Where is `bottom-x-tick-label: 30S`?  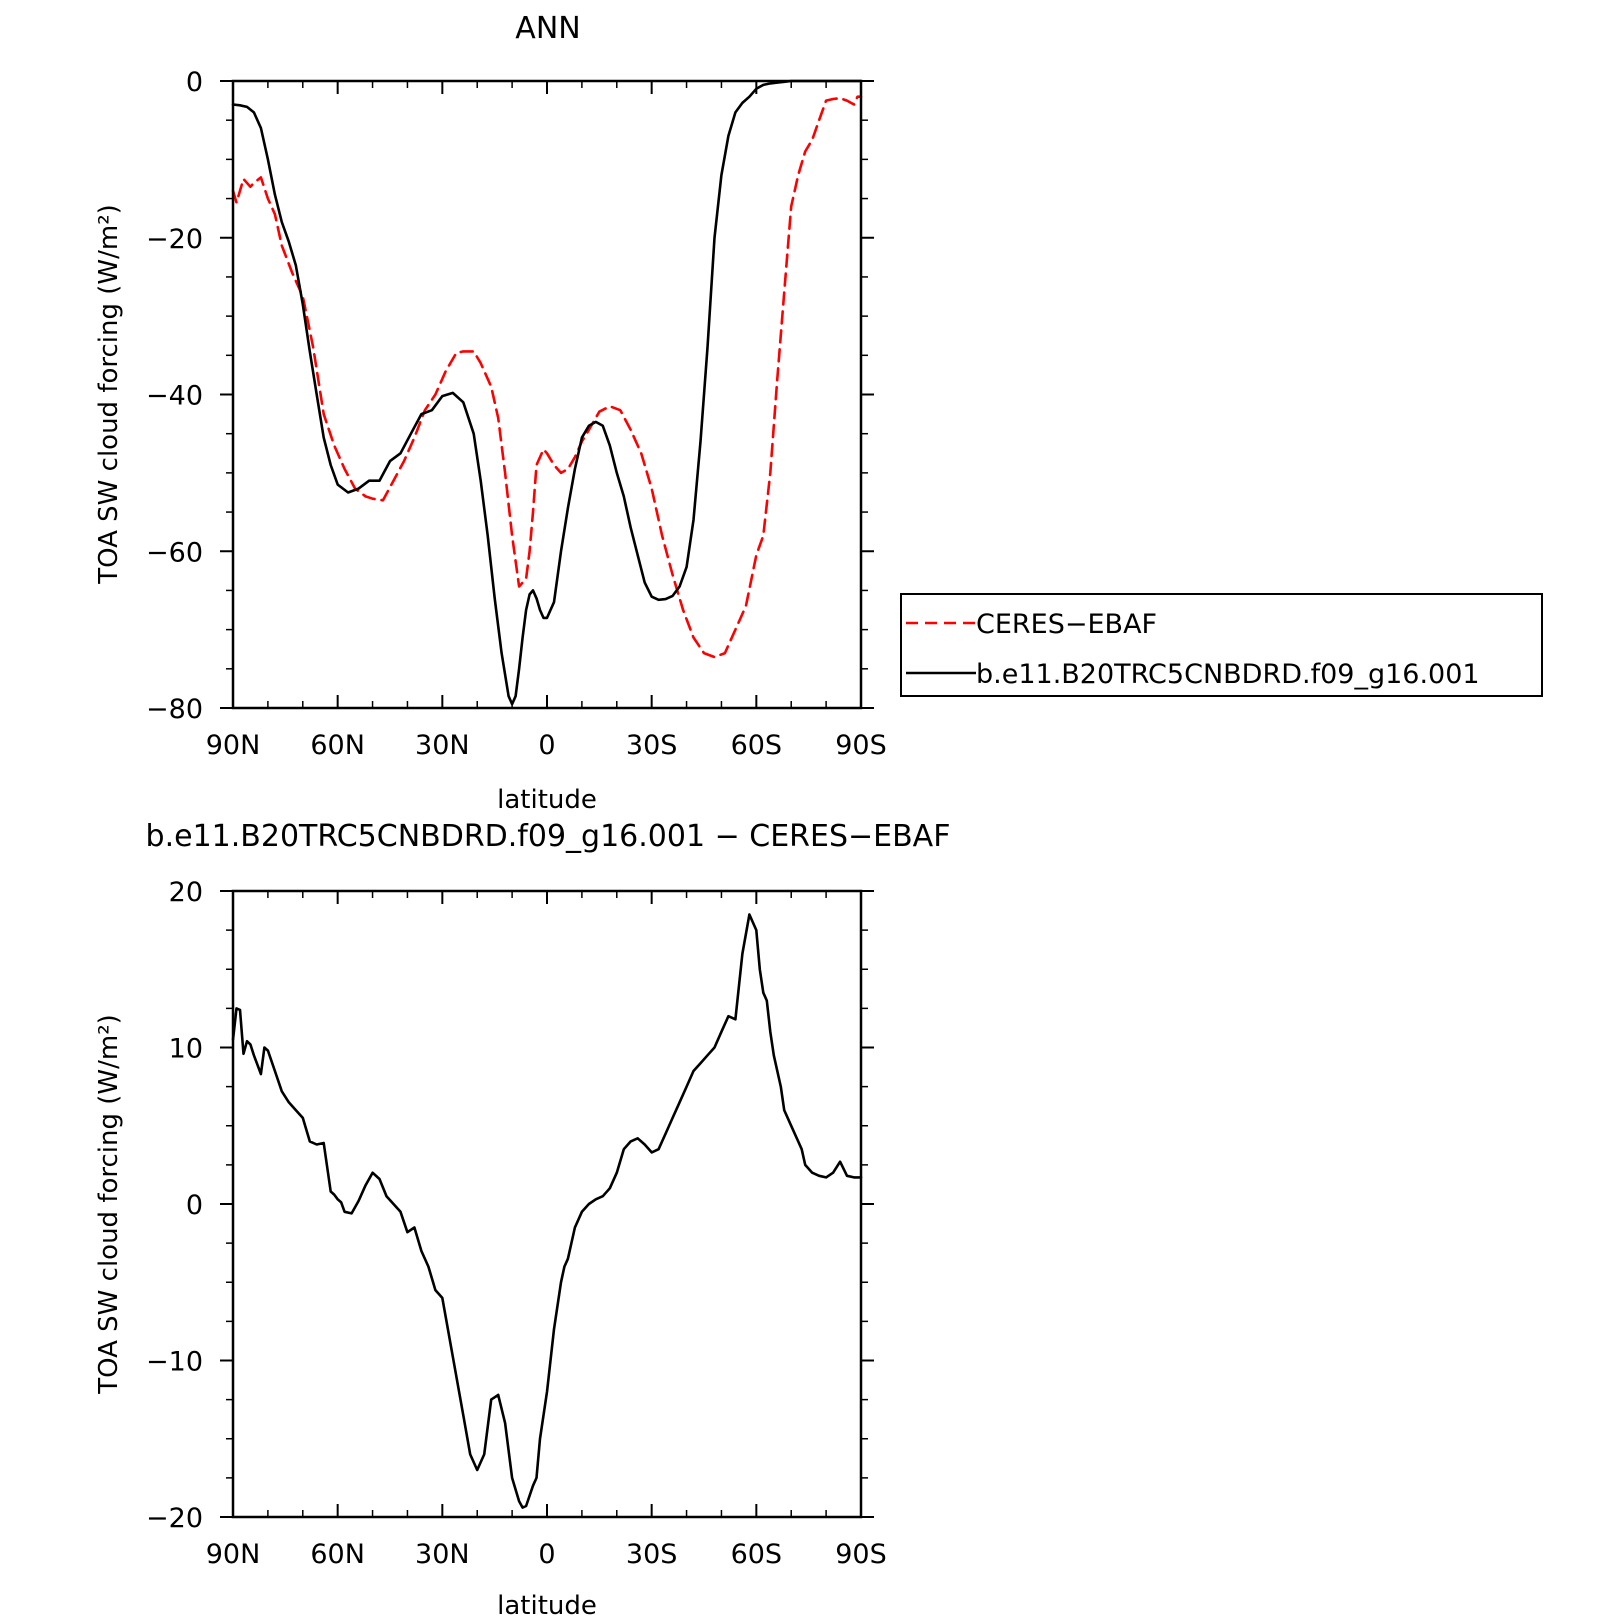 bottom-x-tick-label: 30S is located at coordinates (652, 1554).